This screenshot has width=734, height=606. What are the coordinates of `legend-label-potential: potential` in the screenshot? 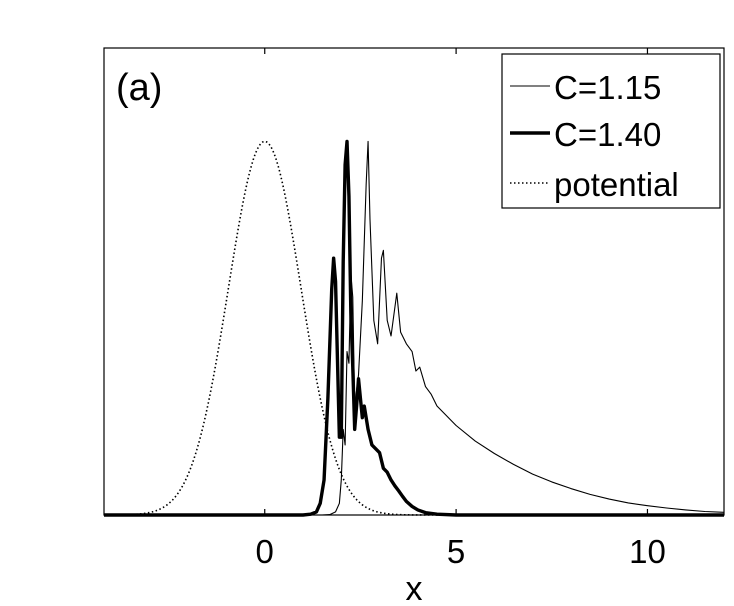 It's located at (616, 184).